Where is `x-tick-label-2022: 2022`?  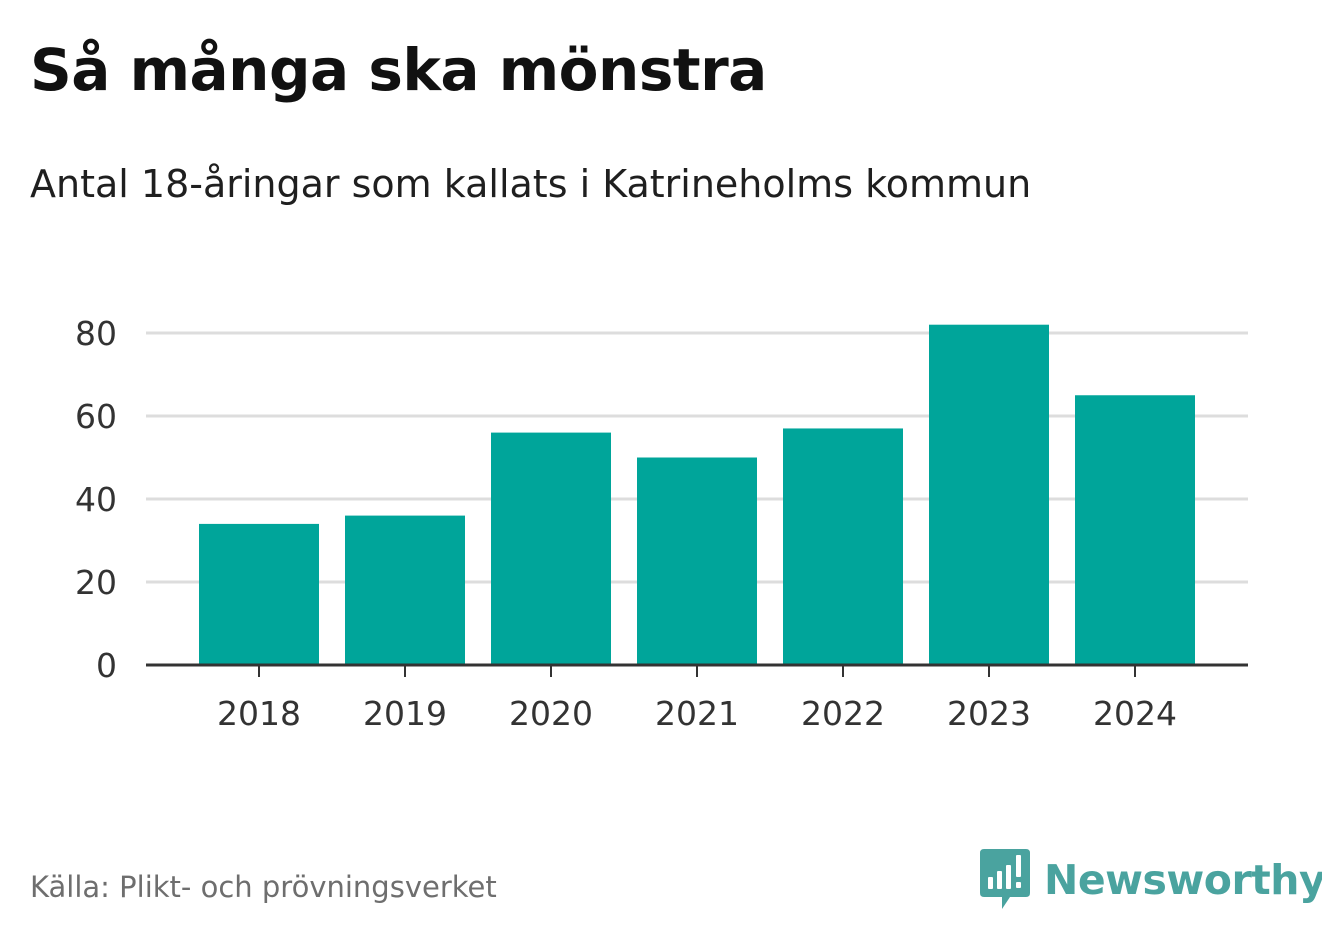 x-tick-label-2022: 2022 is located at coordinates (843, 713).